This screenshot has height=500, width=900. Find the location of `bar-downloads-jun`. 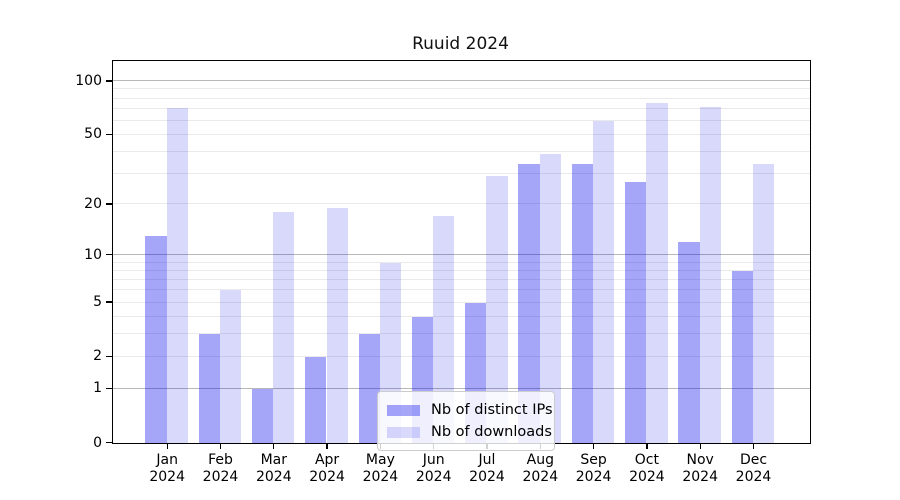

bar-downloads-jun is located at coordinates (444, 329).